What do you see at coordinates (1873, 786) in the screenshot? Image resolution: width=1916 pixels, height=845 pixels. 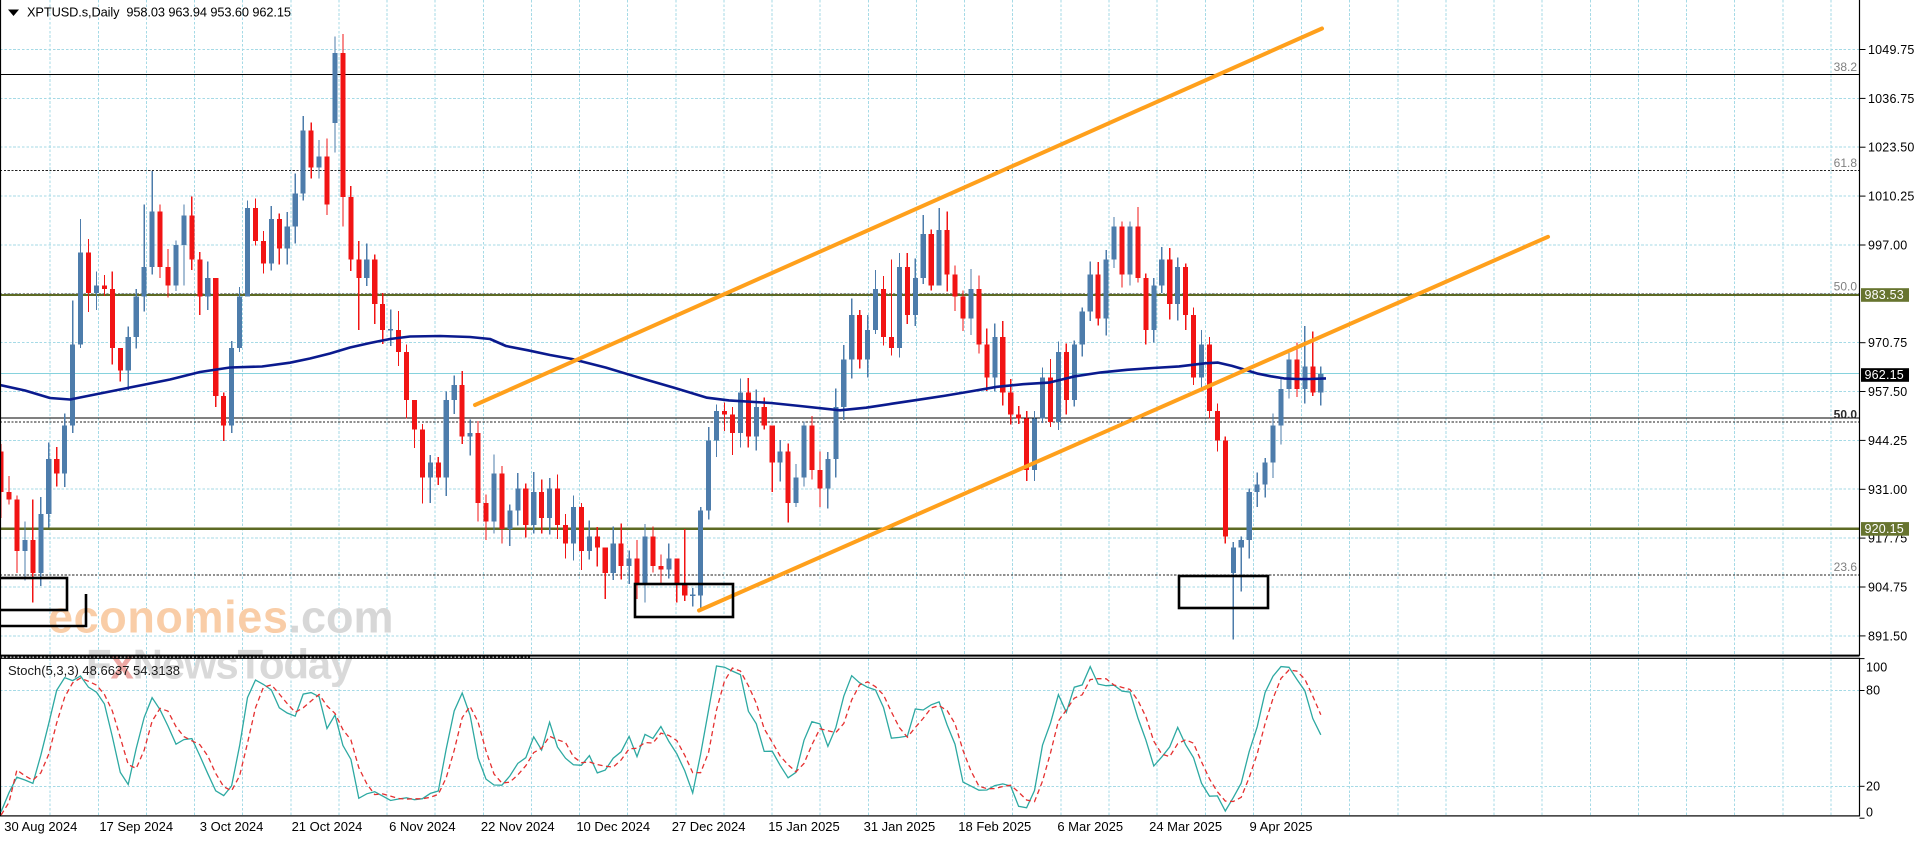 I see `svg-text: 20` at bounding box center [1873, 786].